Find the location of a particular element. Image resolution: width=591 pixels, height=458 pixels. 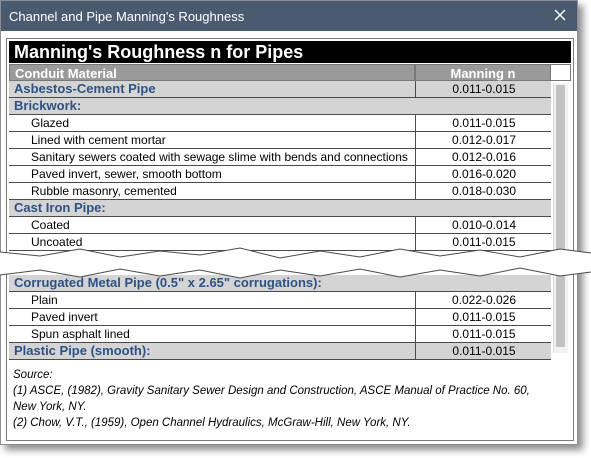

column-header-material: Conduit Material is located at coordinates (212, 72).